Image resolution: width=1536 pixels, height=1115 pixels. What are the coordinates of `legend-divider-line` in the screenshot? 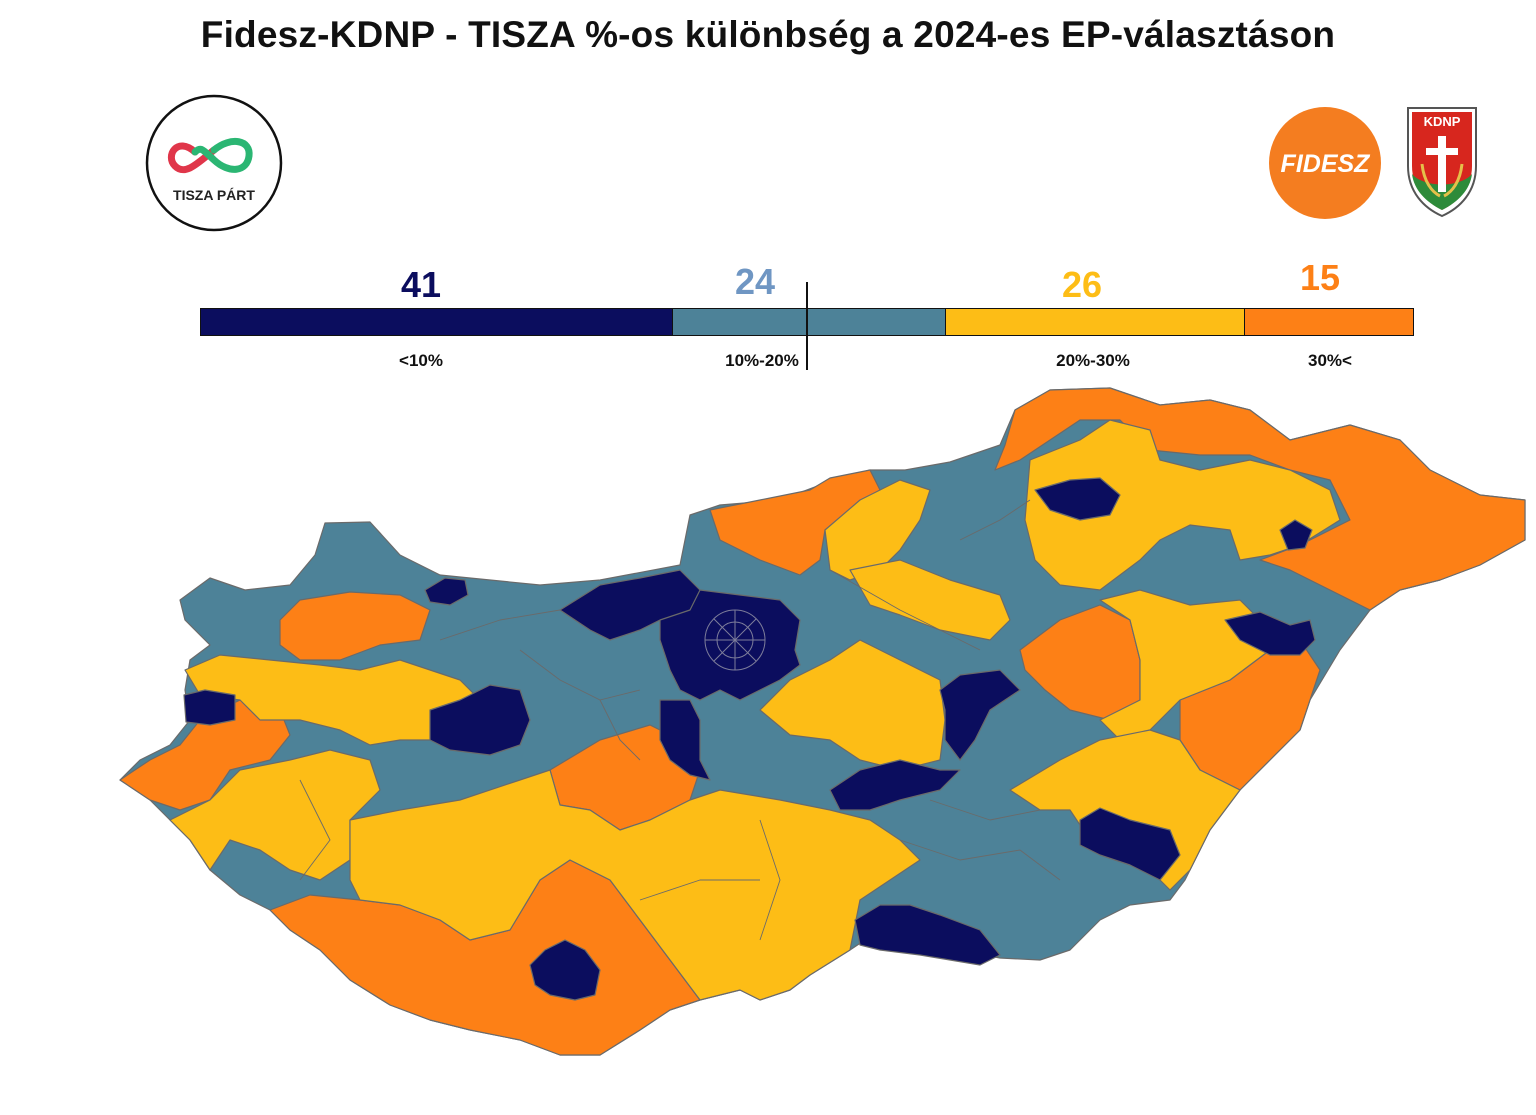 It's located at (807, 326).